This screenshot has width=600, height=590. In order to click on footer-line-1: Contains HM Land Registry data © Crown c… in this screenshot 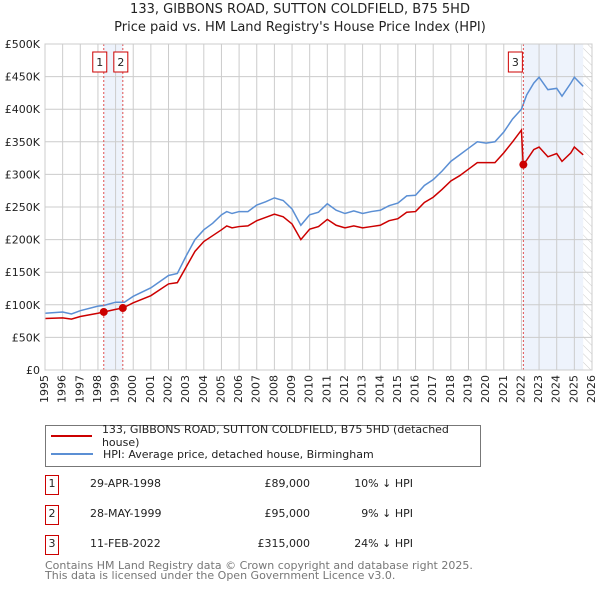, I will do `click(259, 565)`.